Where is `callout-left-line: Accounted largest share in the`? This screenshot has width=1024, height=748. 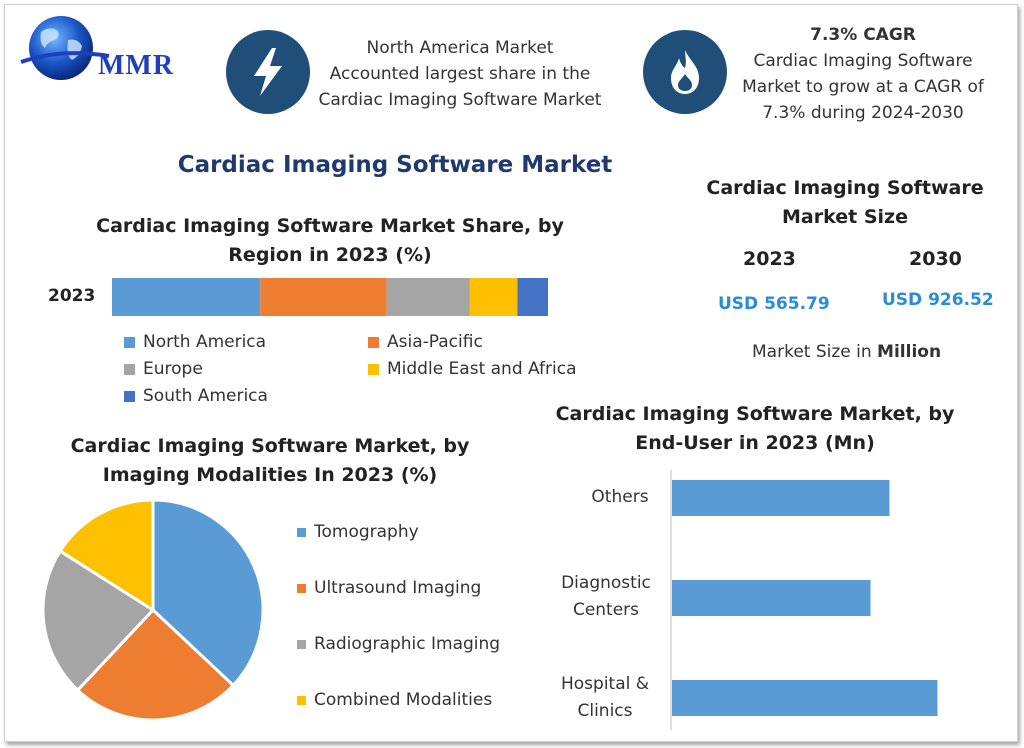 callout-left-line: Accounted largest share in the is located at coordinates (460, 74).